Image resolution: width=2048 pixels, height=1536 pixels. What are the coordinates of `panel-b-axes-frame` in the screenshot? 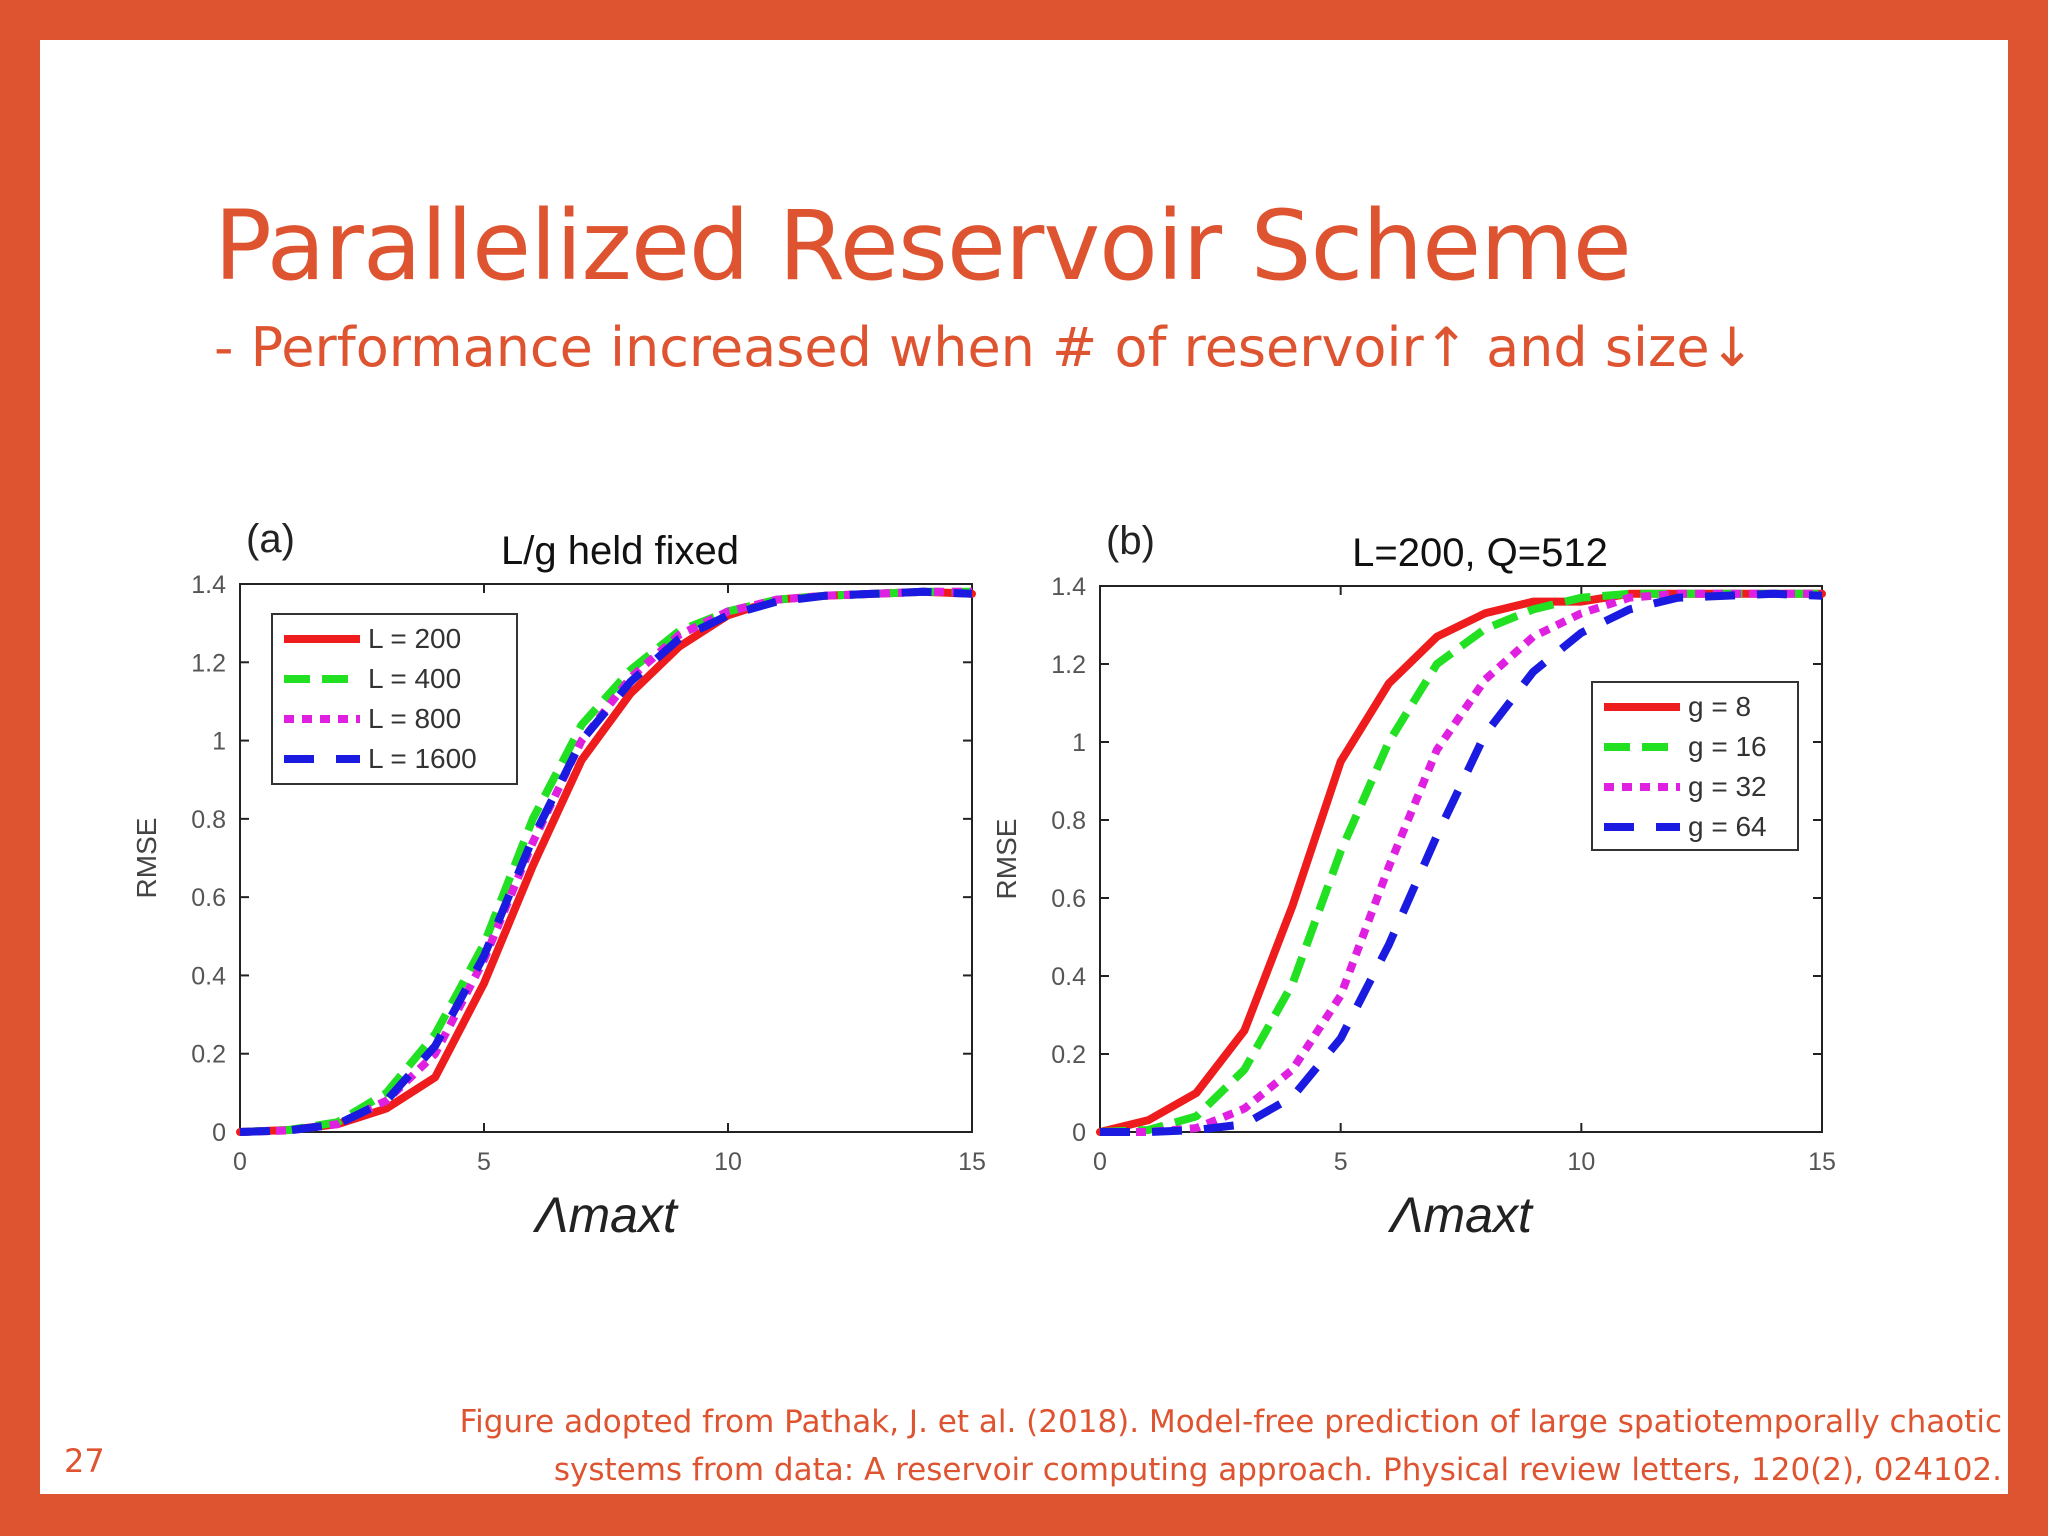 It's located at (1461, 859).